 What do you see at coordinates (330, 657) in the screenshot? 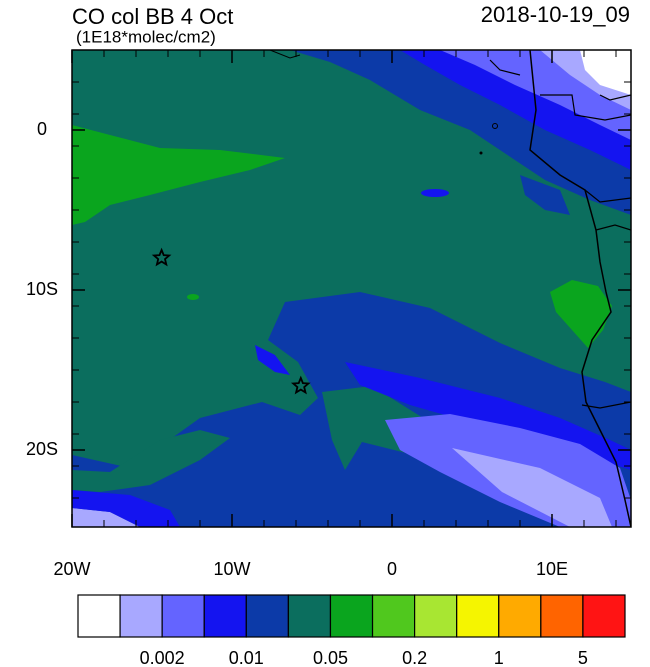
I see `colorbar-label: 0.05` at bounding box center [330, 657].